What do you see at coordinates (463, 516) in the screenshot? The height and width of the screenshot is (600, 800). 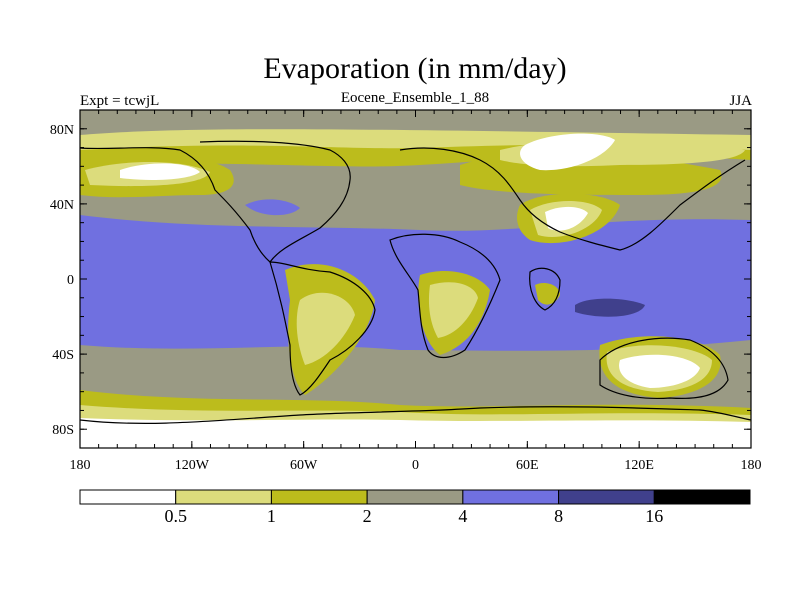 I see `colorbar-label: 4` at bounding box center [463, 516].